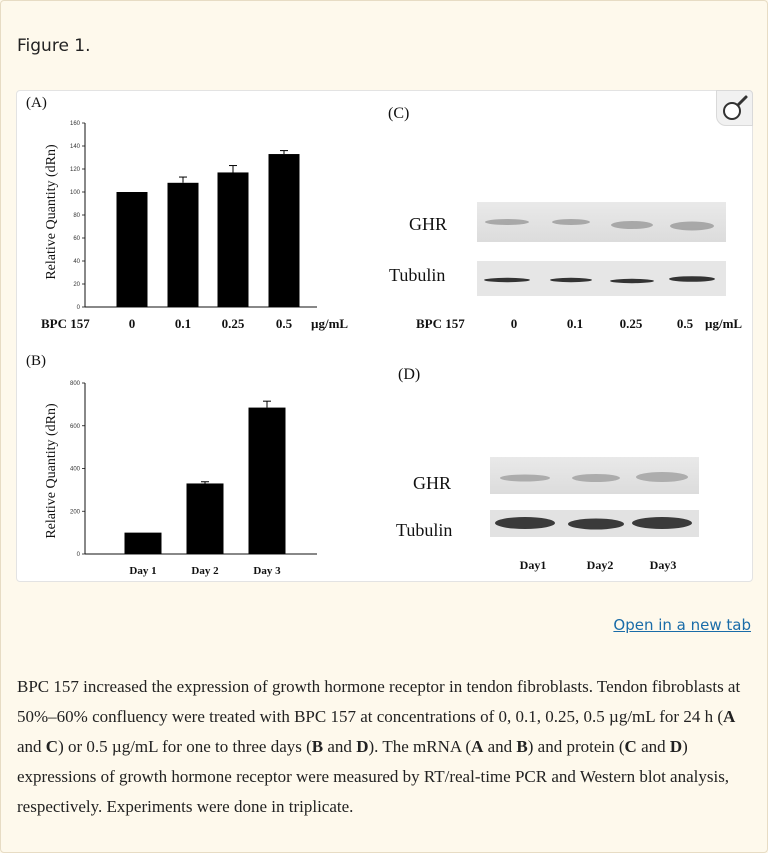  I want to click on blot-d-row-tubulin: Tubulin, so click(424, 530).